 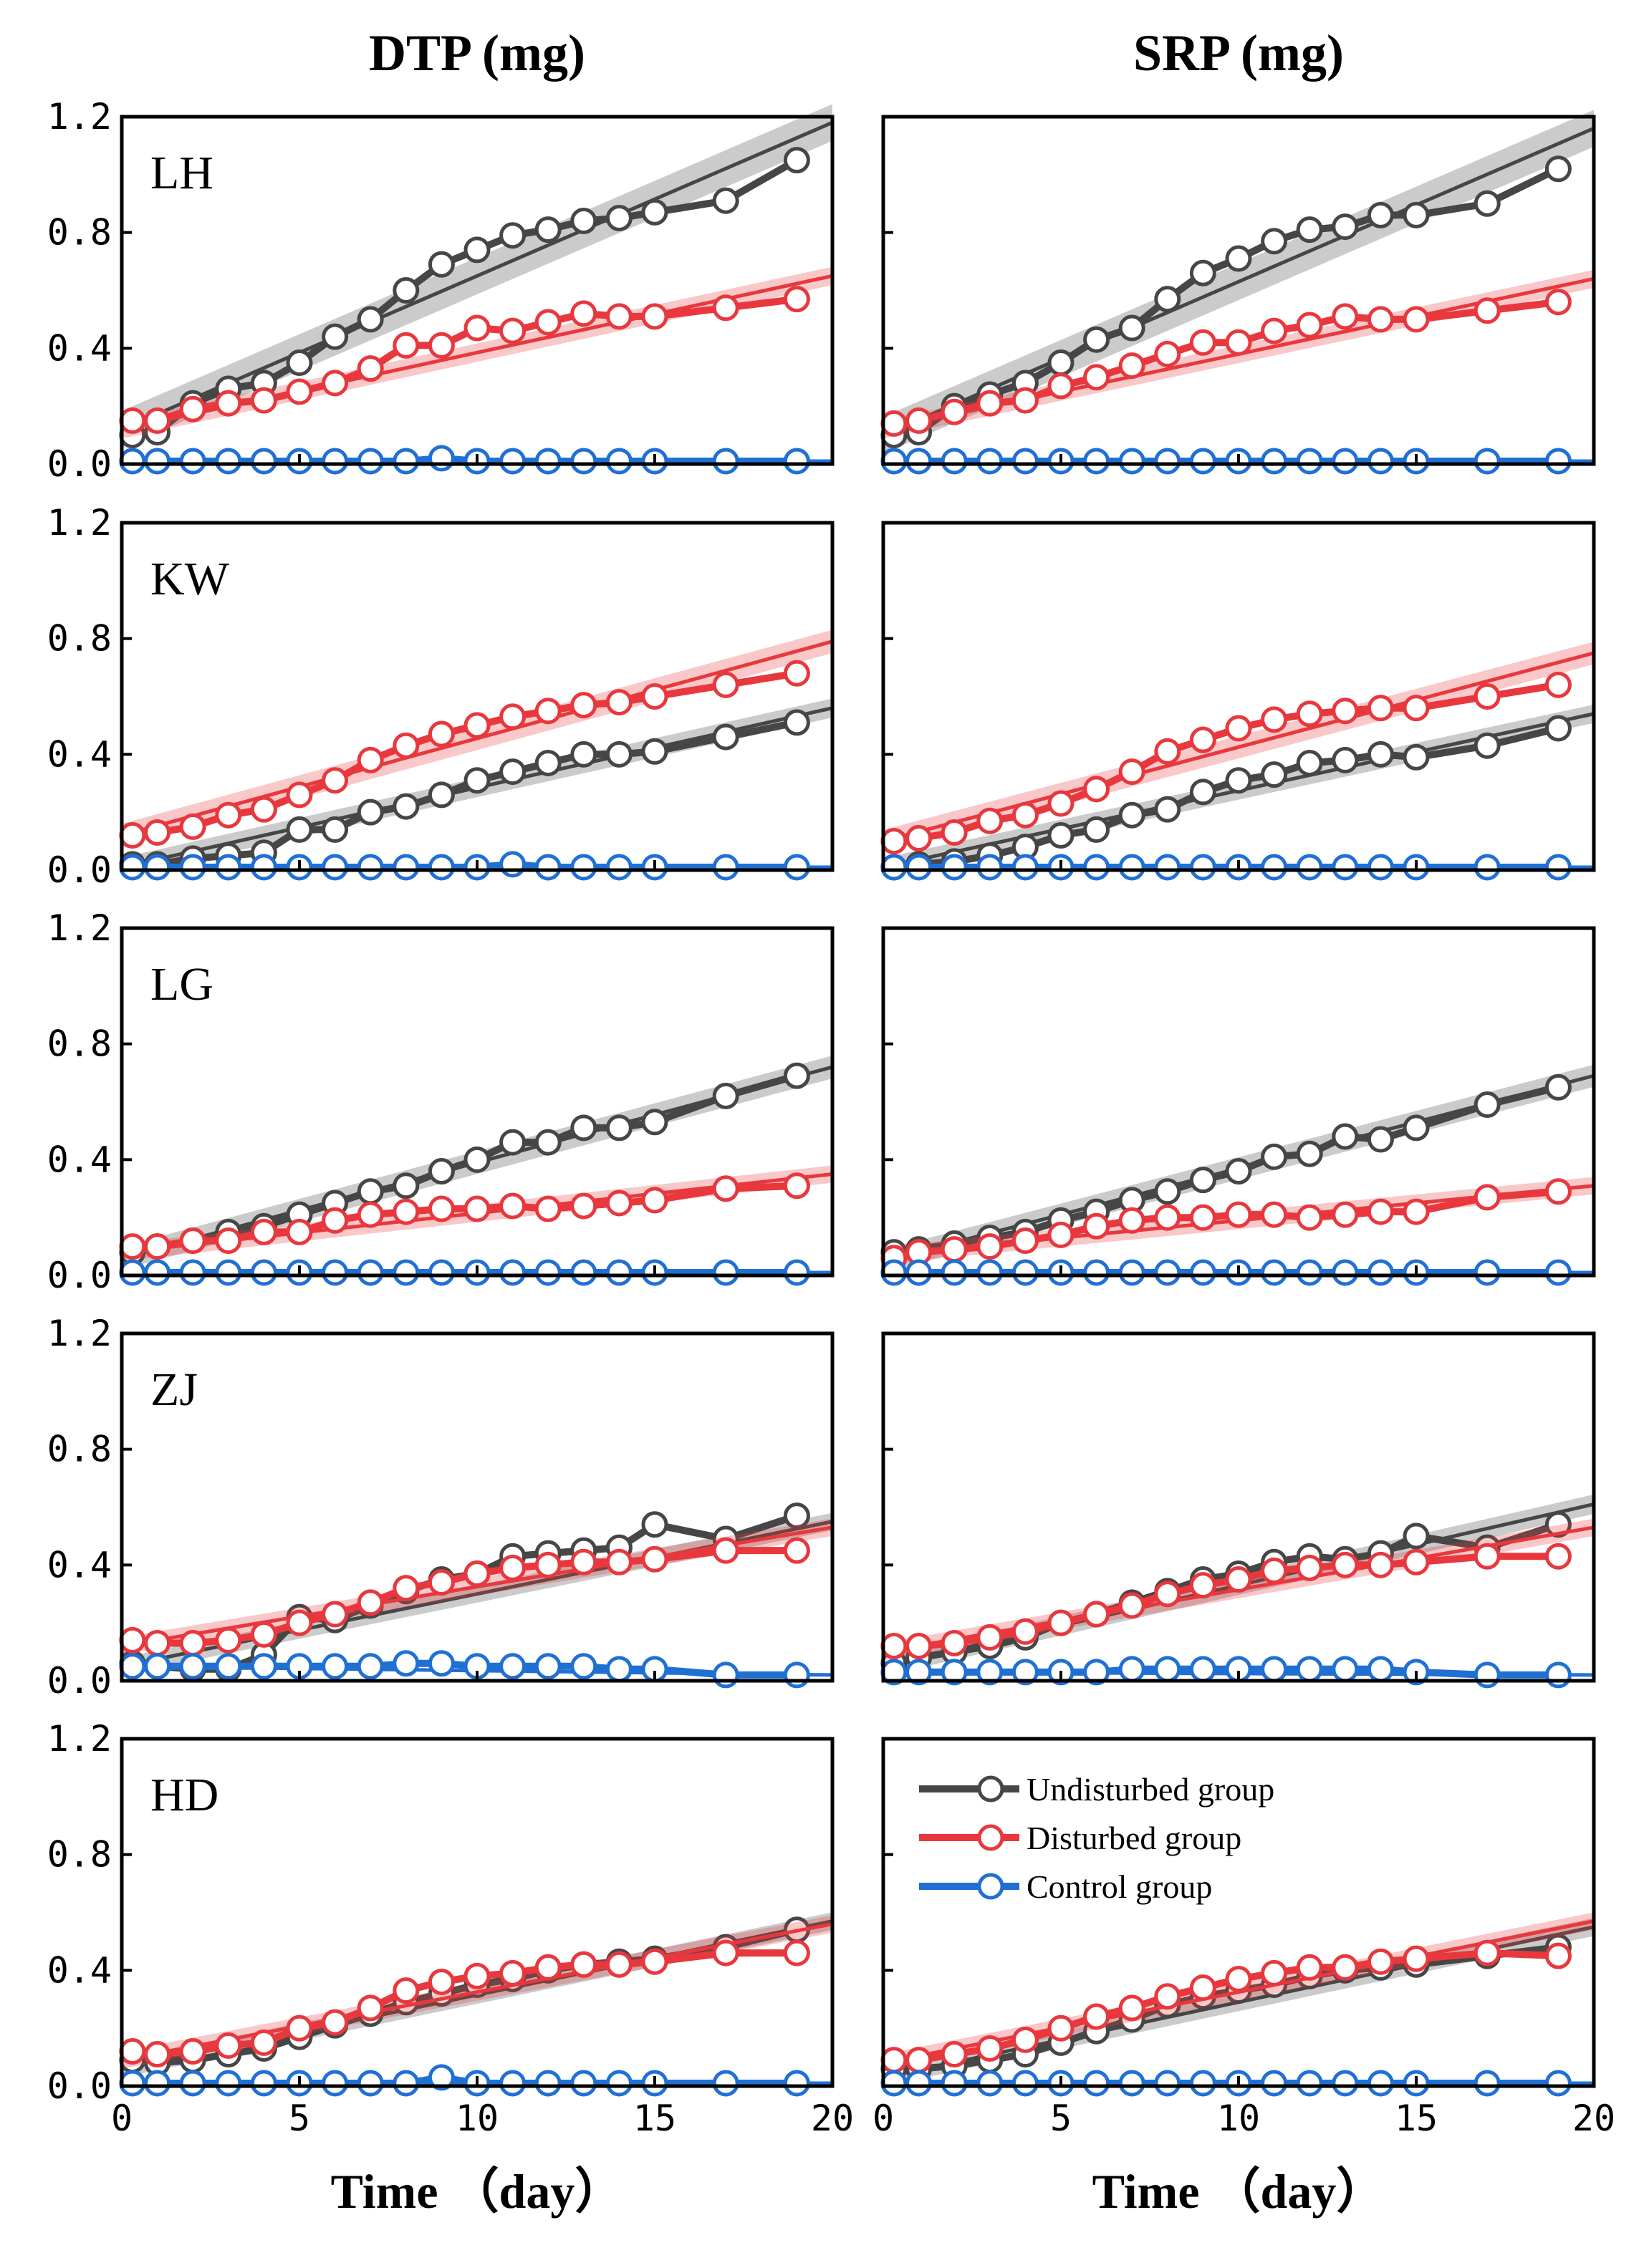 I want to click on y-tick-label: 0.0, so click(x=79, y=1681).